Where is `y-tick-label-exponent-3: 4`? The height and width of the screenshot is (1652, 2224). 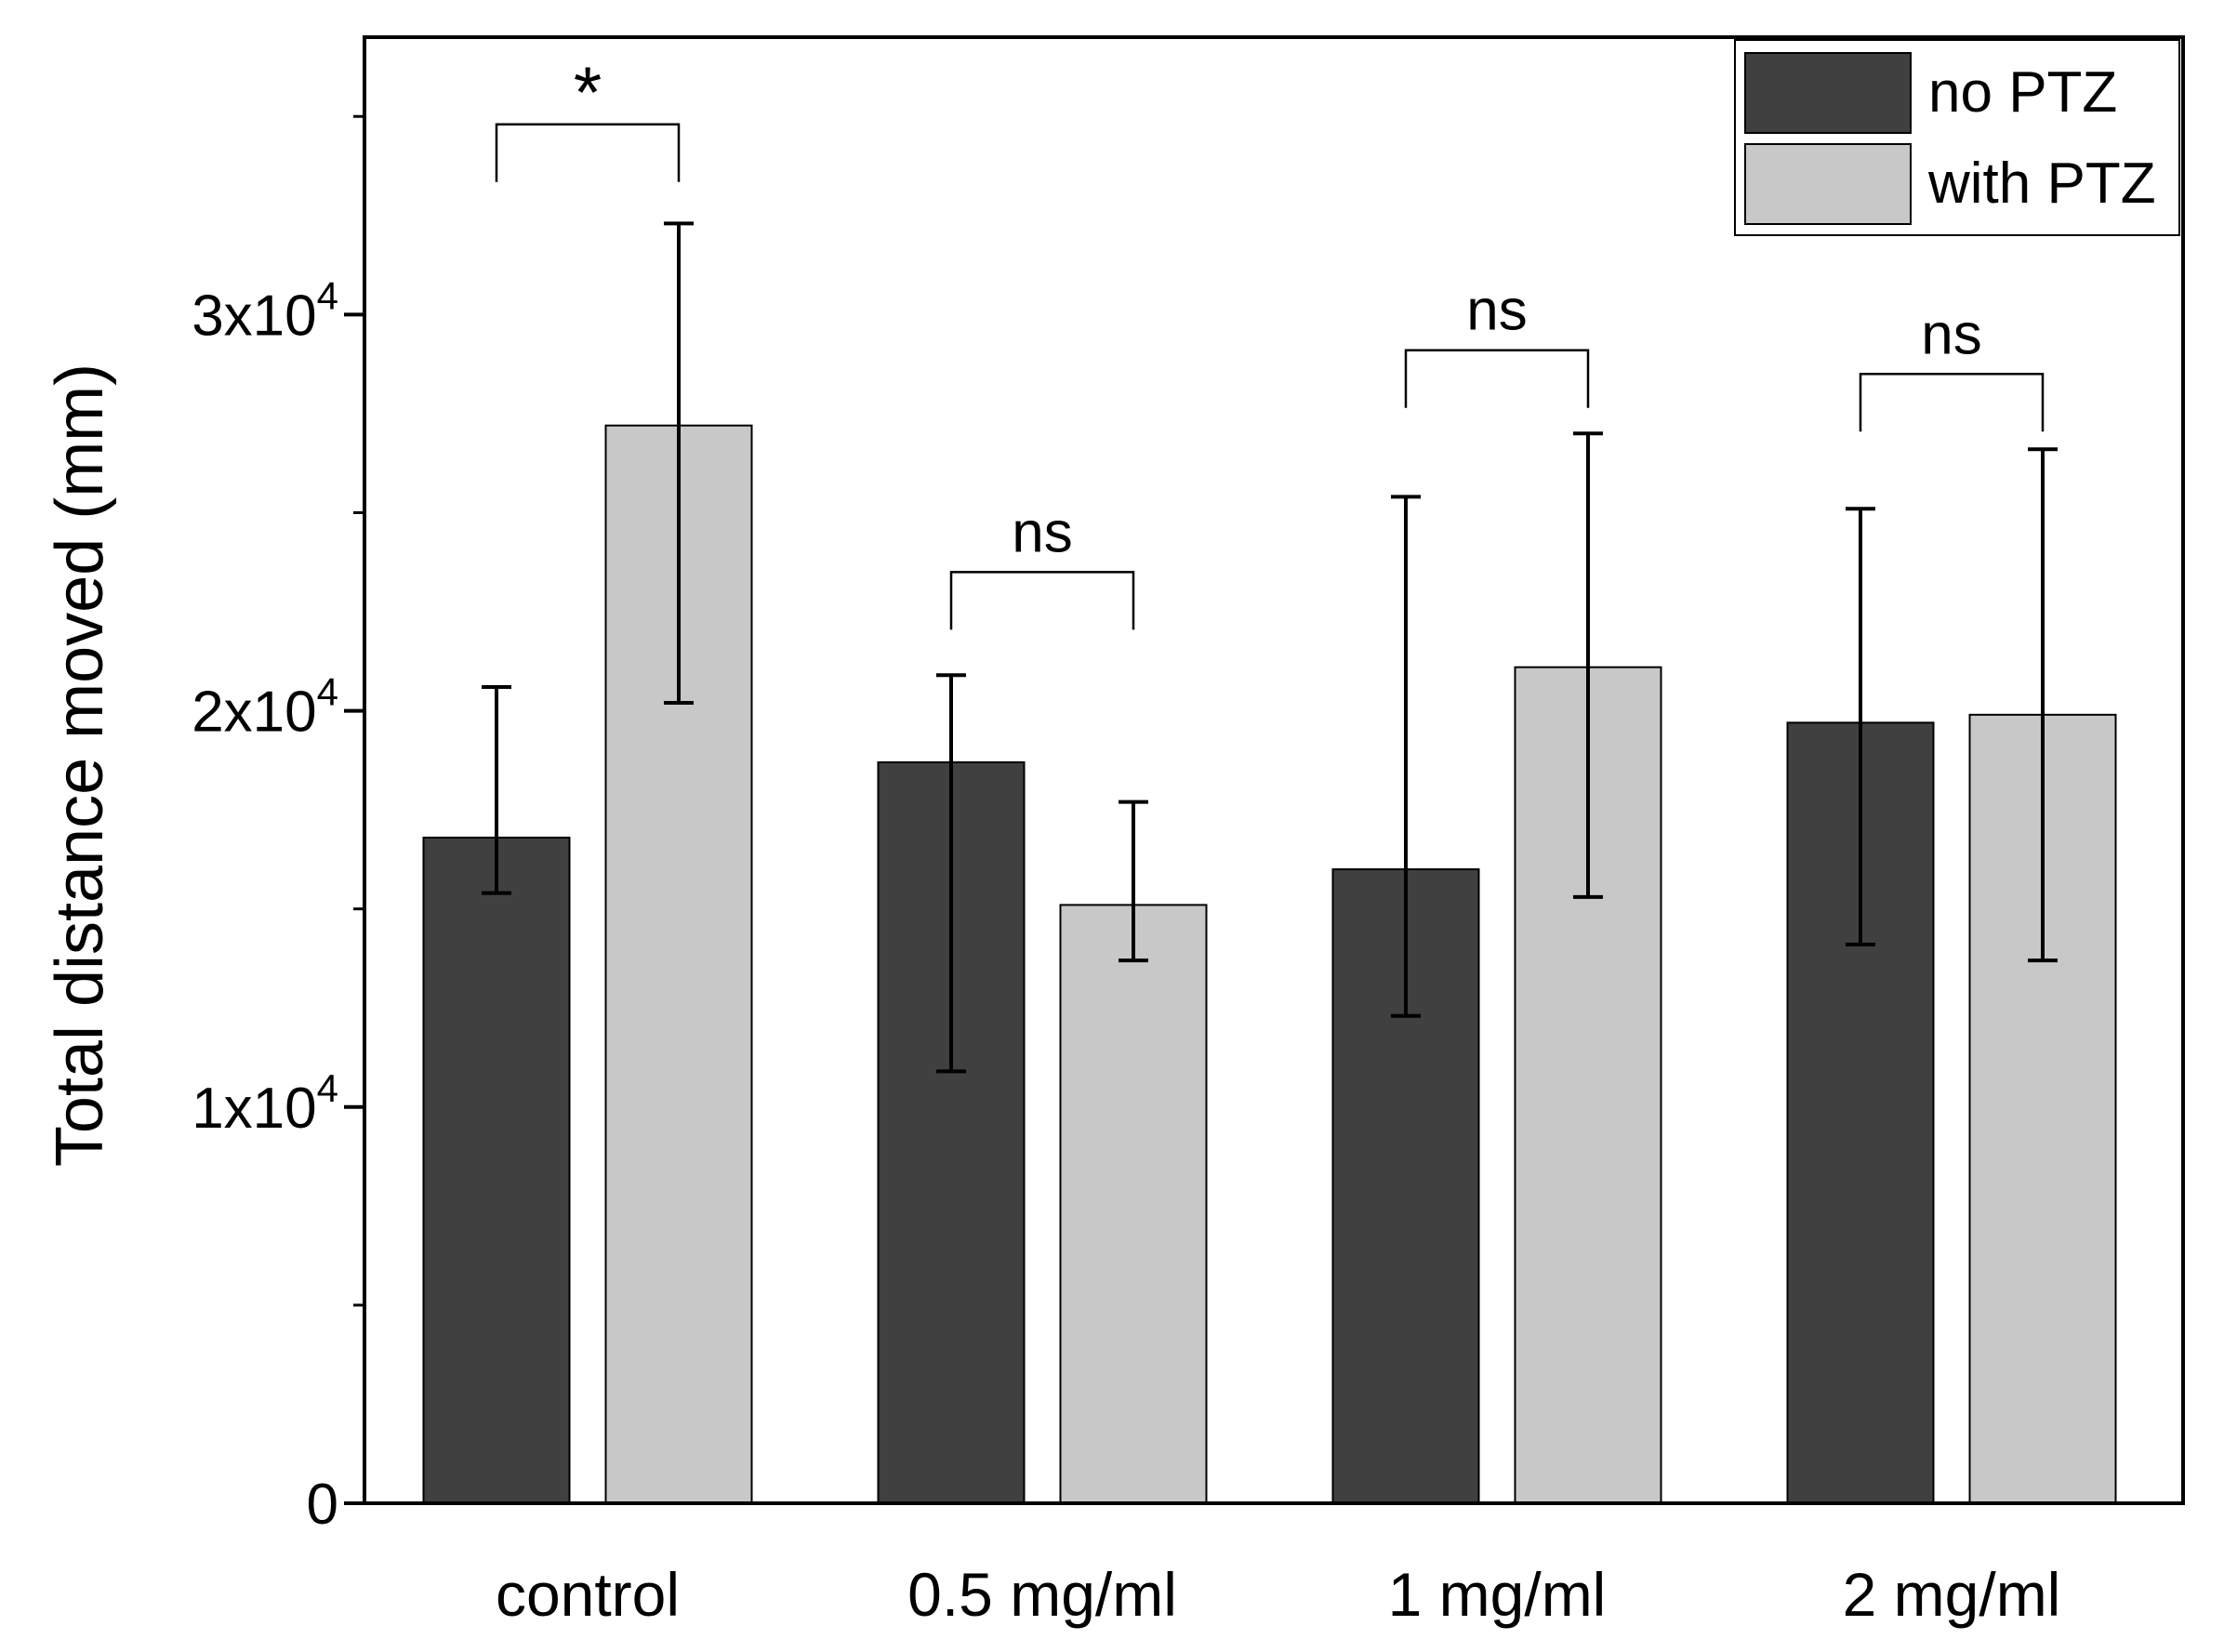
y-tick-label-exponent-3: 4 is located at coordinates (328, 295).